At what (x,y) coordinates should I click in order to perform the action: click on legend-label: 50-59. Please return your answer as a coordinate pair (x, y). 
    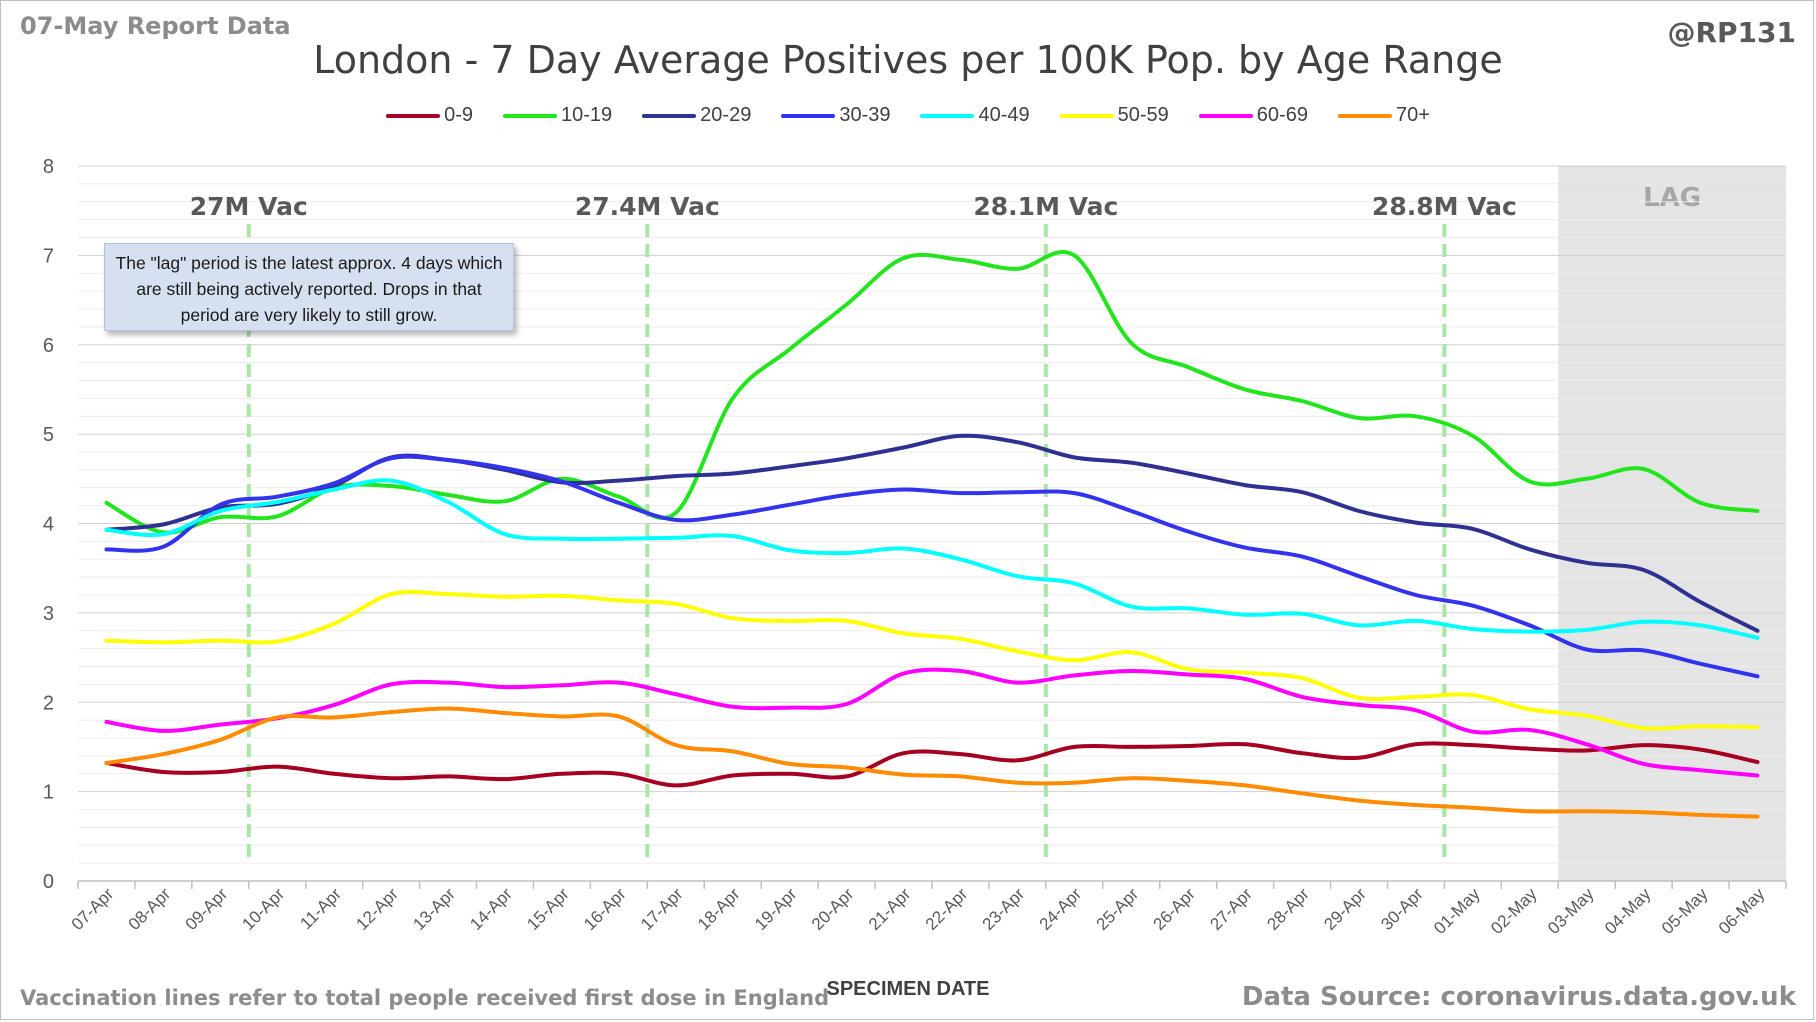
    Looking at the image, I should click on (1143, 115).